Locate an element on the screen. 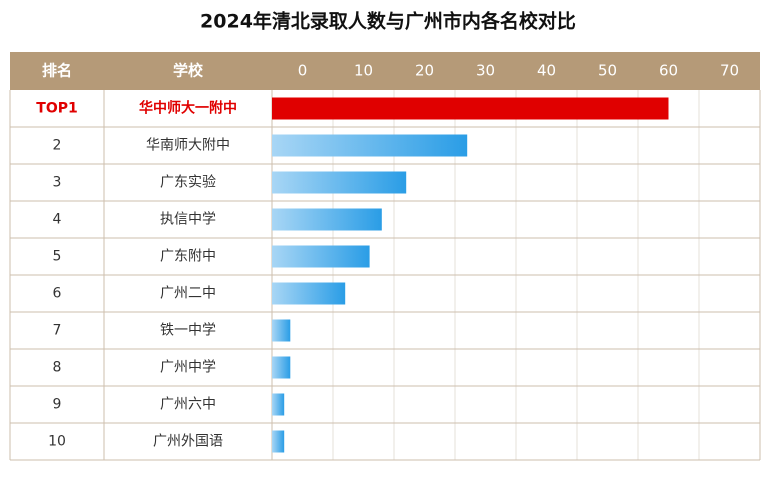 This screenshot has width=777, height=481. y-tick-label: 广州中学 is located at coordinates (188, 368).